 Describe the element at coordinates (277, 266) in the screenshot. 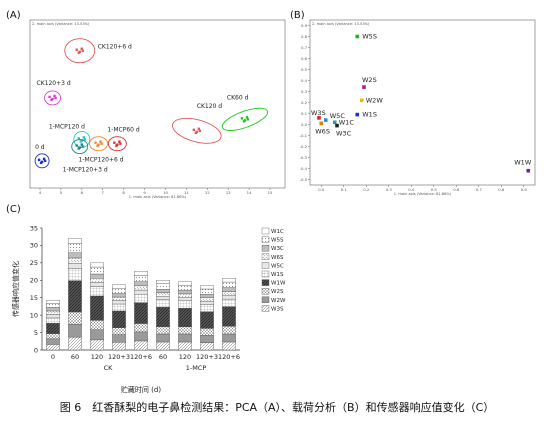

I see `panel-c-legend-label: W5C` at that location.